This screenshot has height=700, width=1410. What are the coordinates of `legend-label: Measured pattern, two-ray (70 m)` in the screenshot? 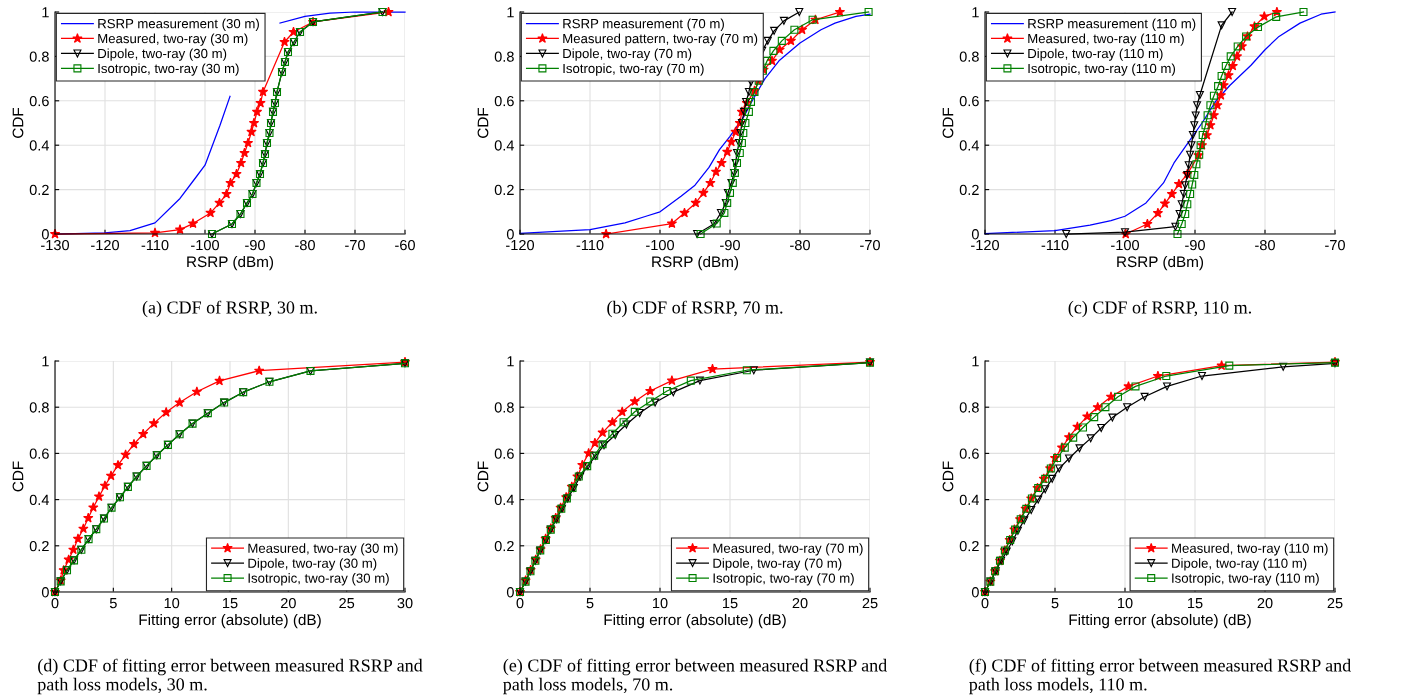 It's located at (660, 39).